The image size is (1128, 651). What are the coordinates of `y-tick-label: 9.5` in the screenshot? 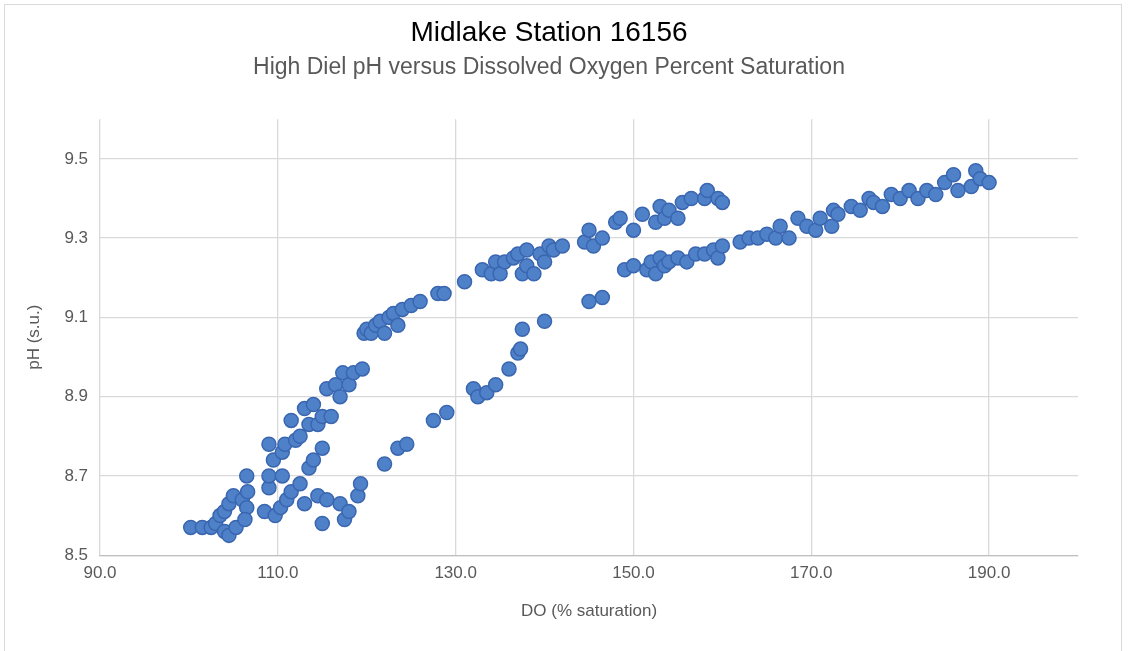 It's located at (76, 158).